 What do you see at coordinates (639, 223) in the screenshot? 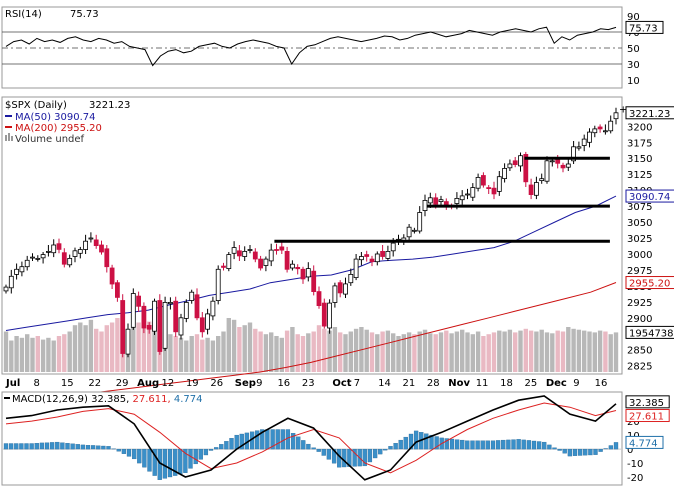
I see `price-tick-3050: 3050` at bounding box center [639, 223].